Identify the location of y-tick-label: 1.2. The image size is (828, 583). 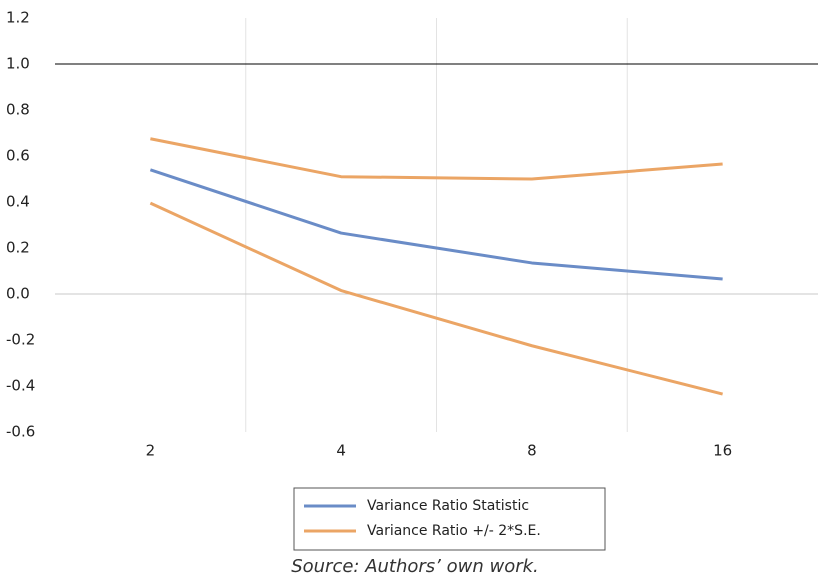
(18, 18).